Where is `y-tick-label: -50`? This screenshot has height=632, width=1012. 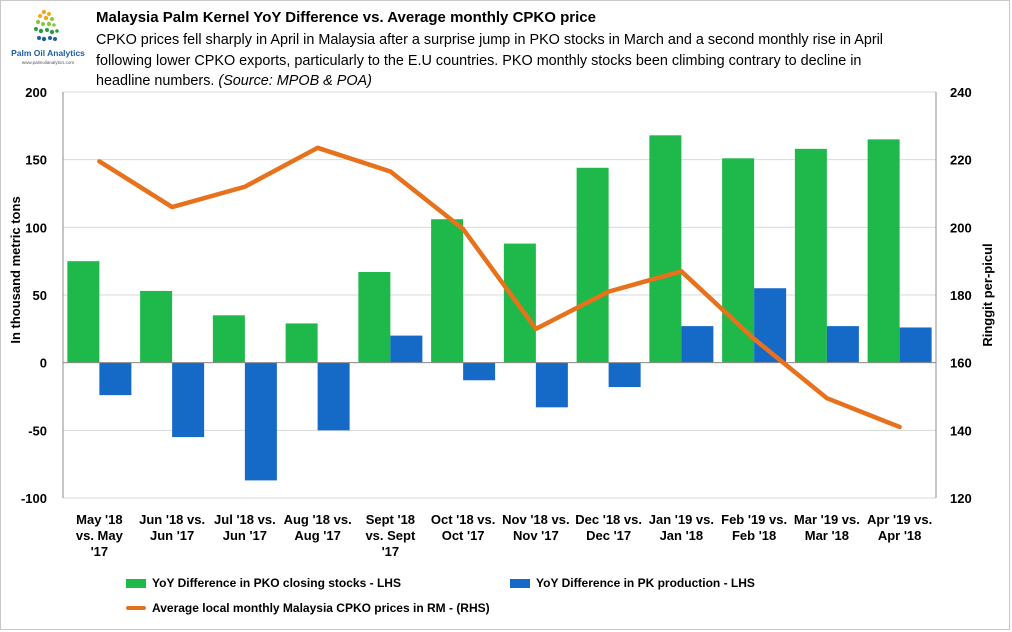 y-tick-label: -50 is located at coordinates (37, 430).